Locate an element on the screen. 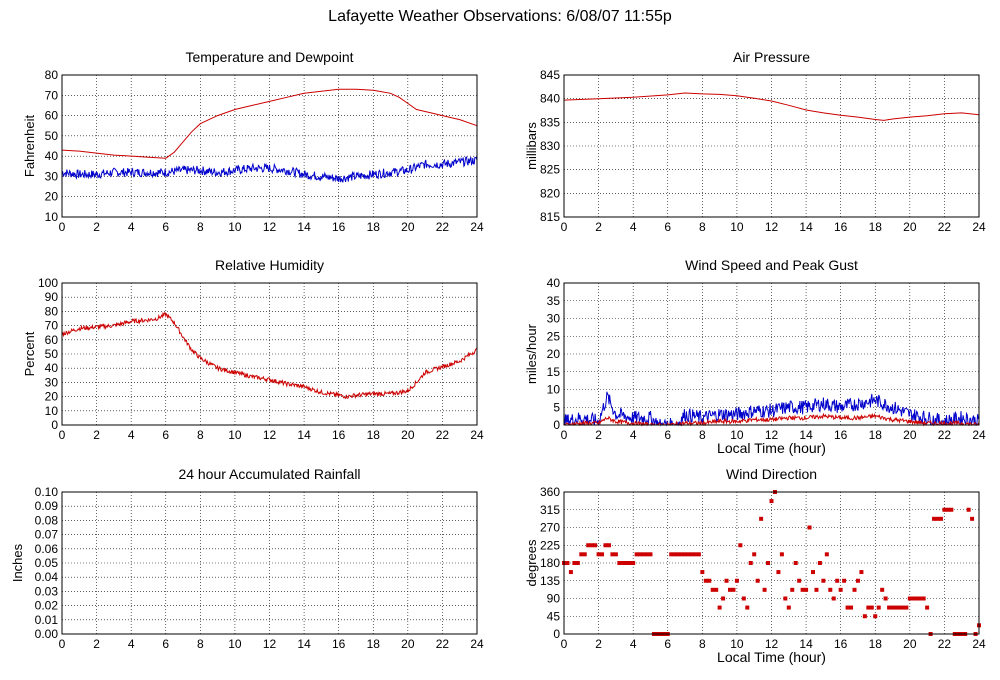  rainfall-ytick-label: 0.04 is located at coordinates (47, 577).